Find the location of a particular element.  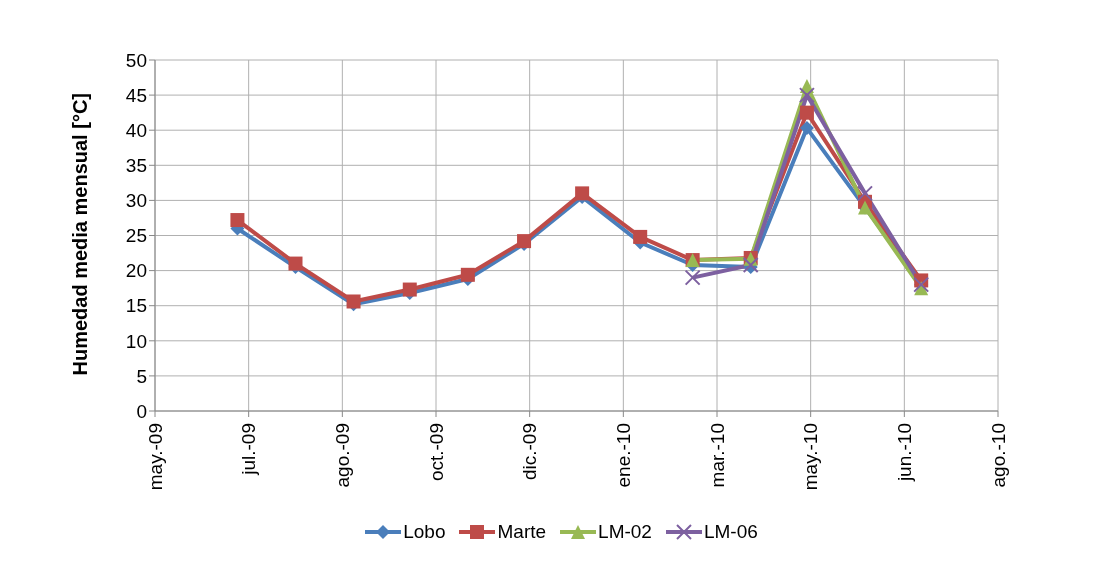

x-tick-label: may.-09 is located at coordinates (155, 457).